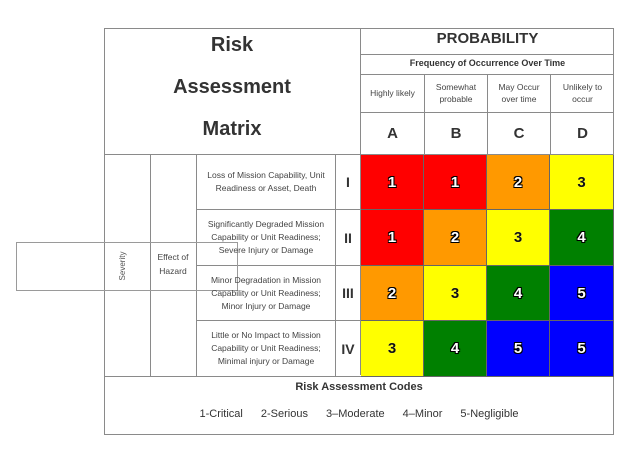  Describe the element at coordinates (487, 38) in the screenshot. I see `probability-title: PROBABILITY` at that location.